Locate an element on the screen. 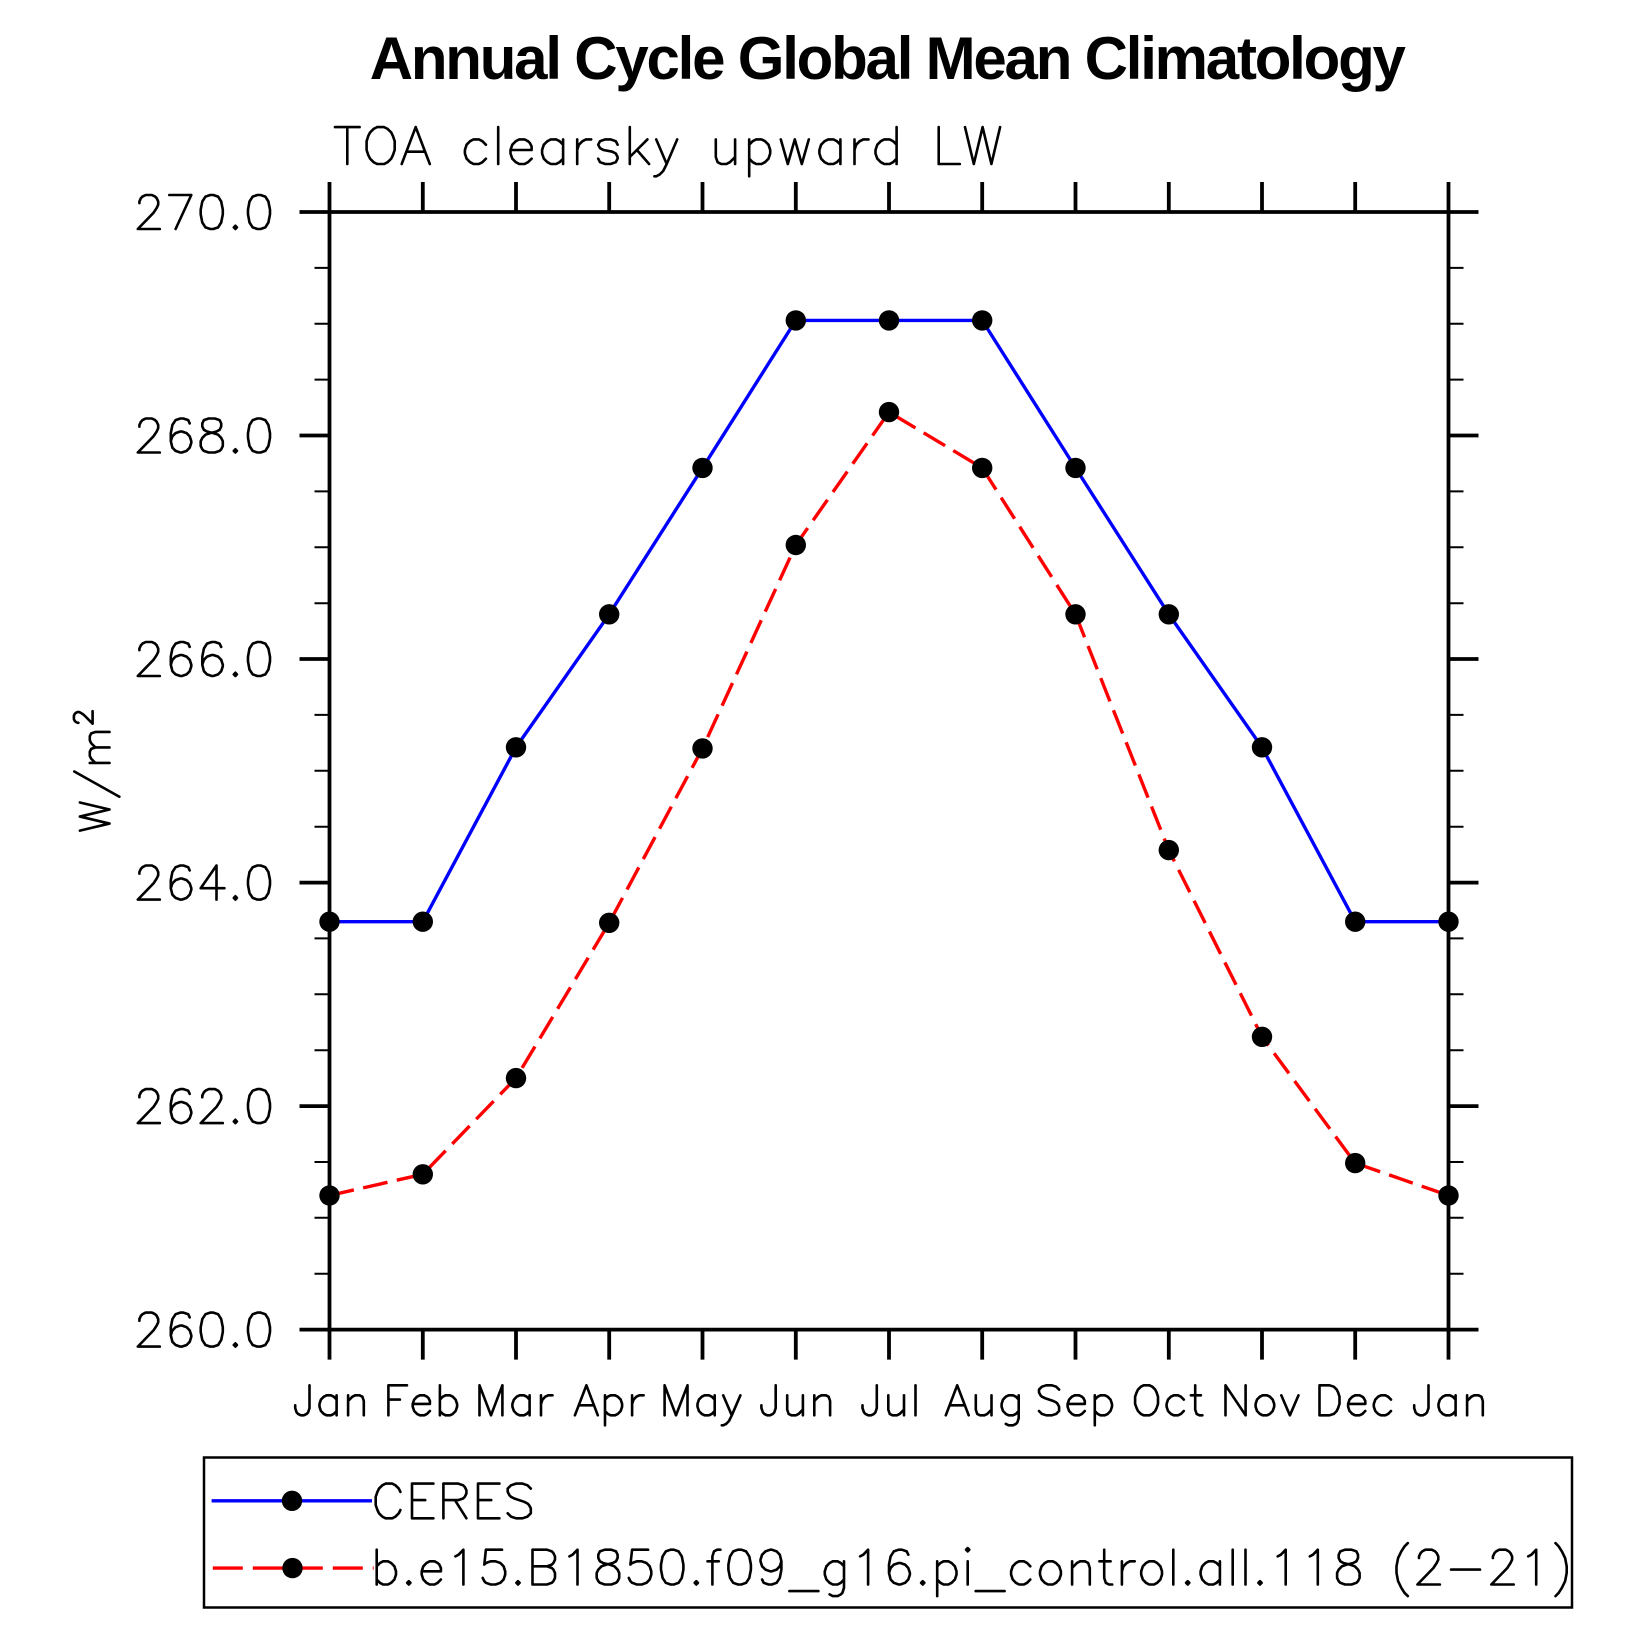  svg-text:Annual Cycle Global Mean Clima: Annual Cycle Global Mean Climatology is located at coordinates (888, 58).